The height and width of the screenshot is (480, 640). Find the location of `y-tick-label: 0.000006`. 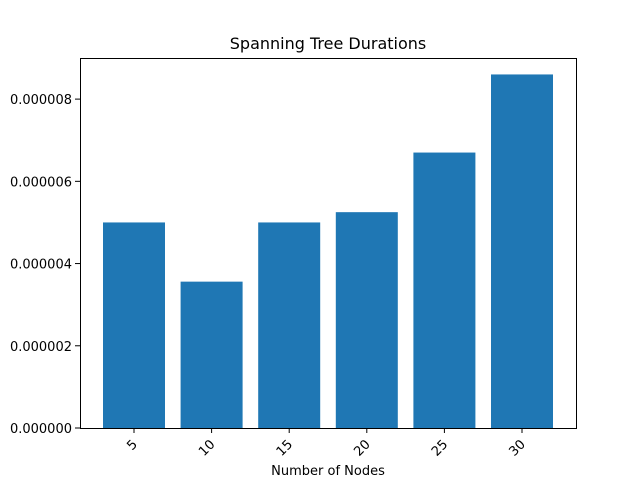

y-tick-label: 0.000006 is located at coordinates (41, 182).